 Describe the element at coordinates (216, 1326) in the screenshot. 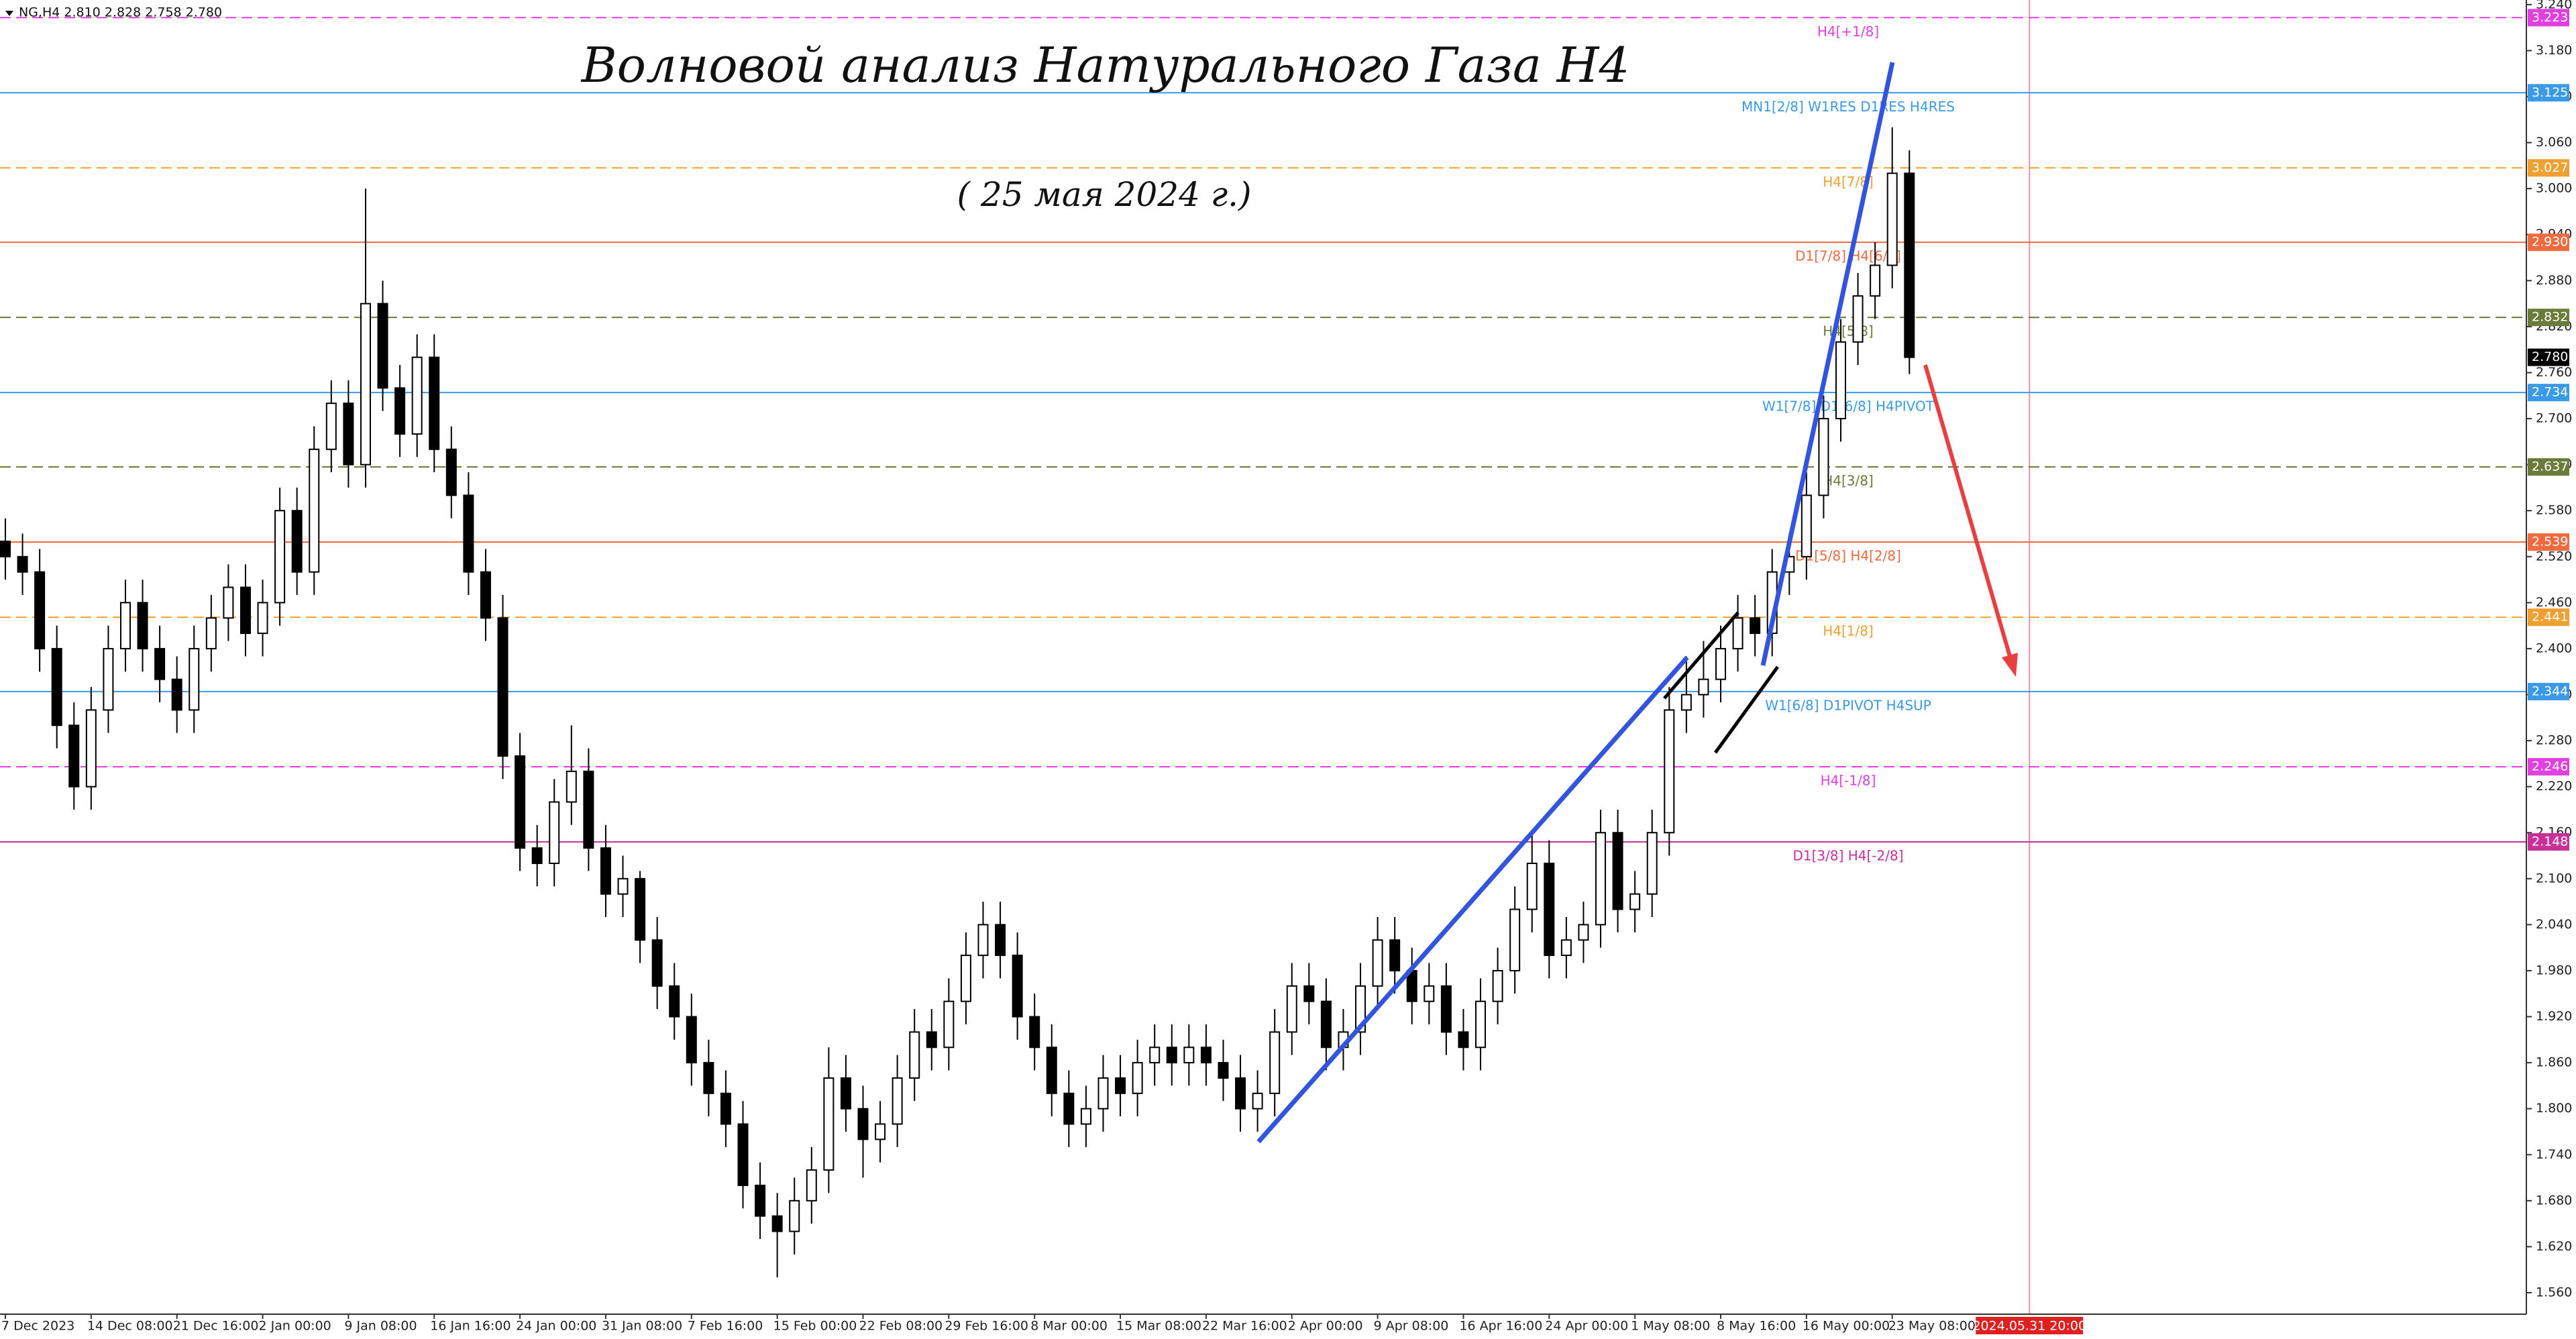

I see `x-tick-label: 21 Dec 16:00` at that location.